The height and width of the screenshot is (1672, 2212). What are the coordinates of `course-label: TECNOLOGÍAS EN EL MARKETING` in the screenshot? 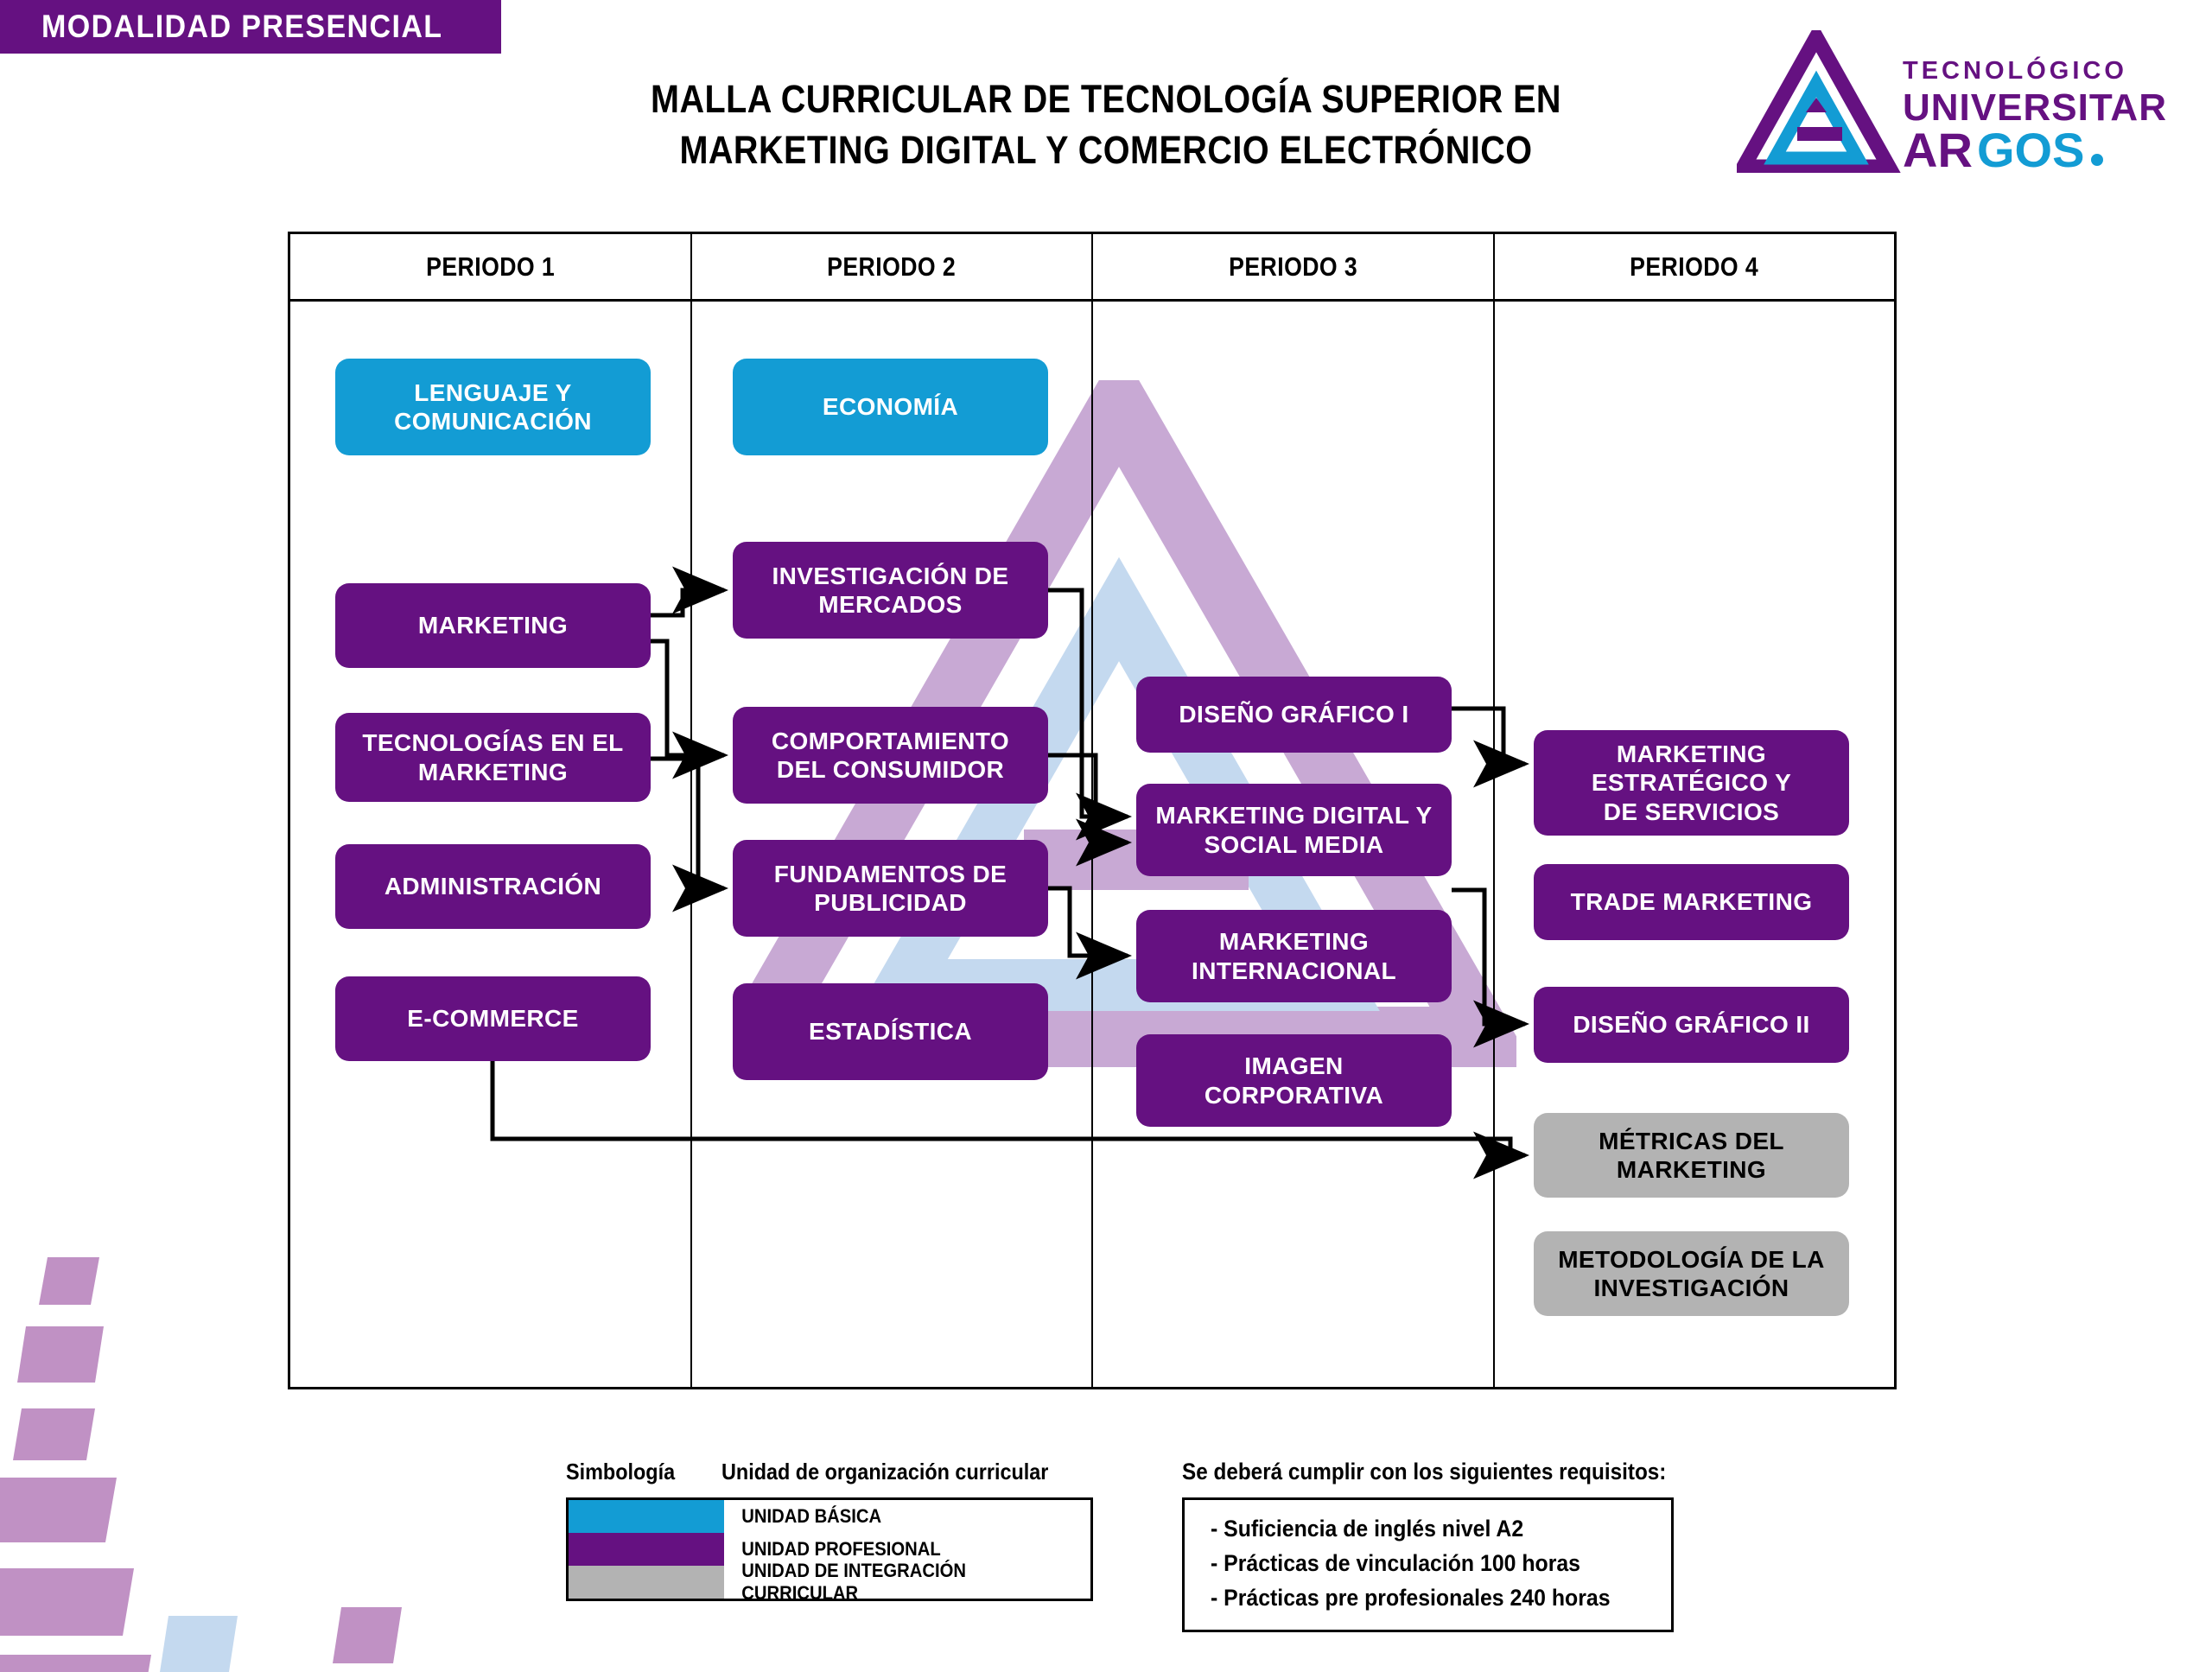 It's located at (493, 757).